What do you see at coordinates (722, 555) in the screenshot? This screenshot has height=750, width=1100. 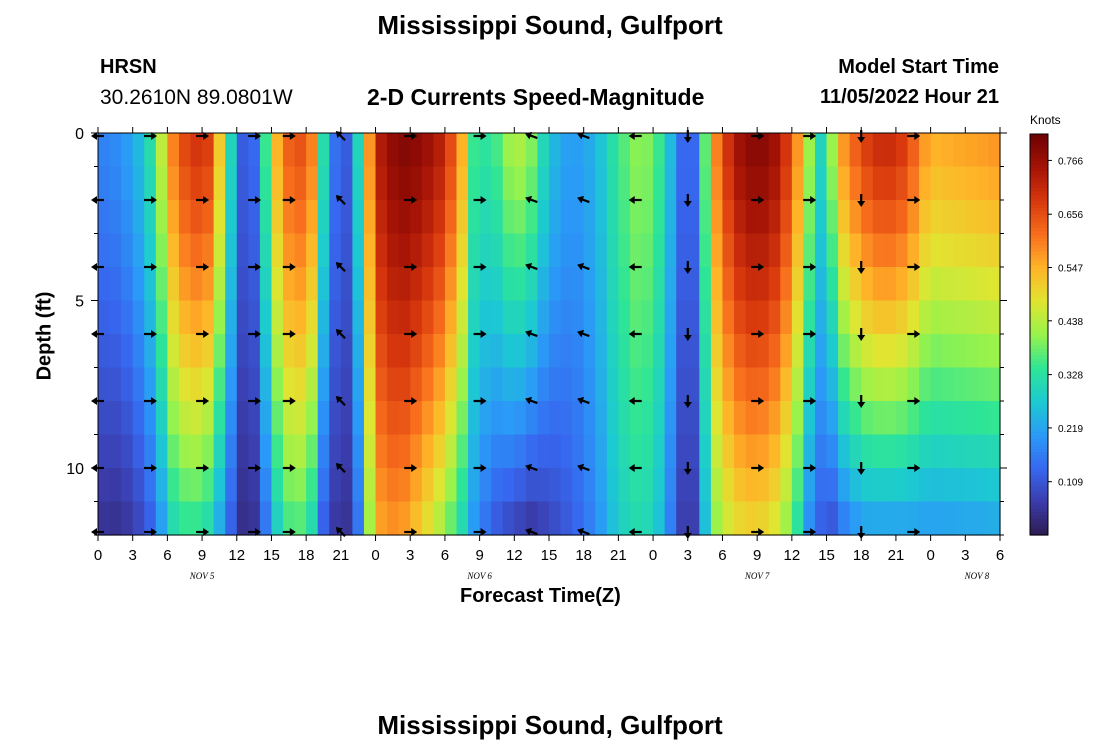 I see `x-tick-label: 6` at bounding box center [722, 555].